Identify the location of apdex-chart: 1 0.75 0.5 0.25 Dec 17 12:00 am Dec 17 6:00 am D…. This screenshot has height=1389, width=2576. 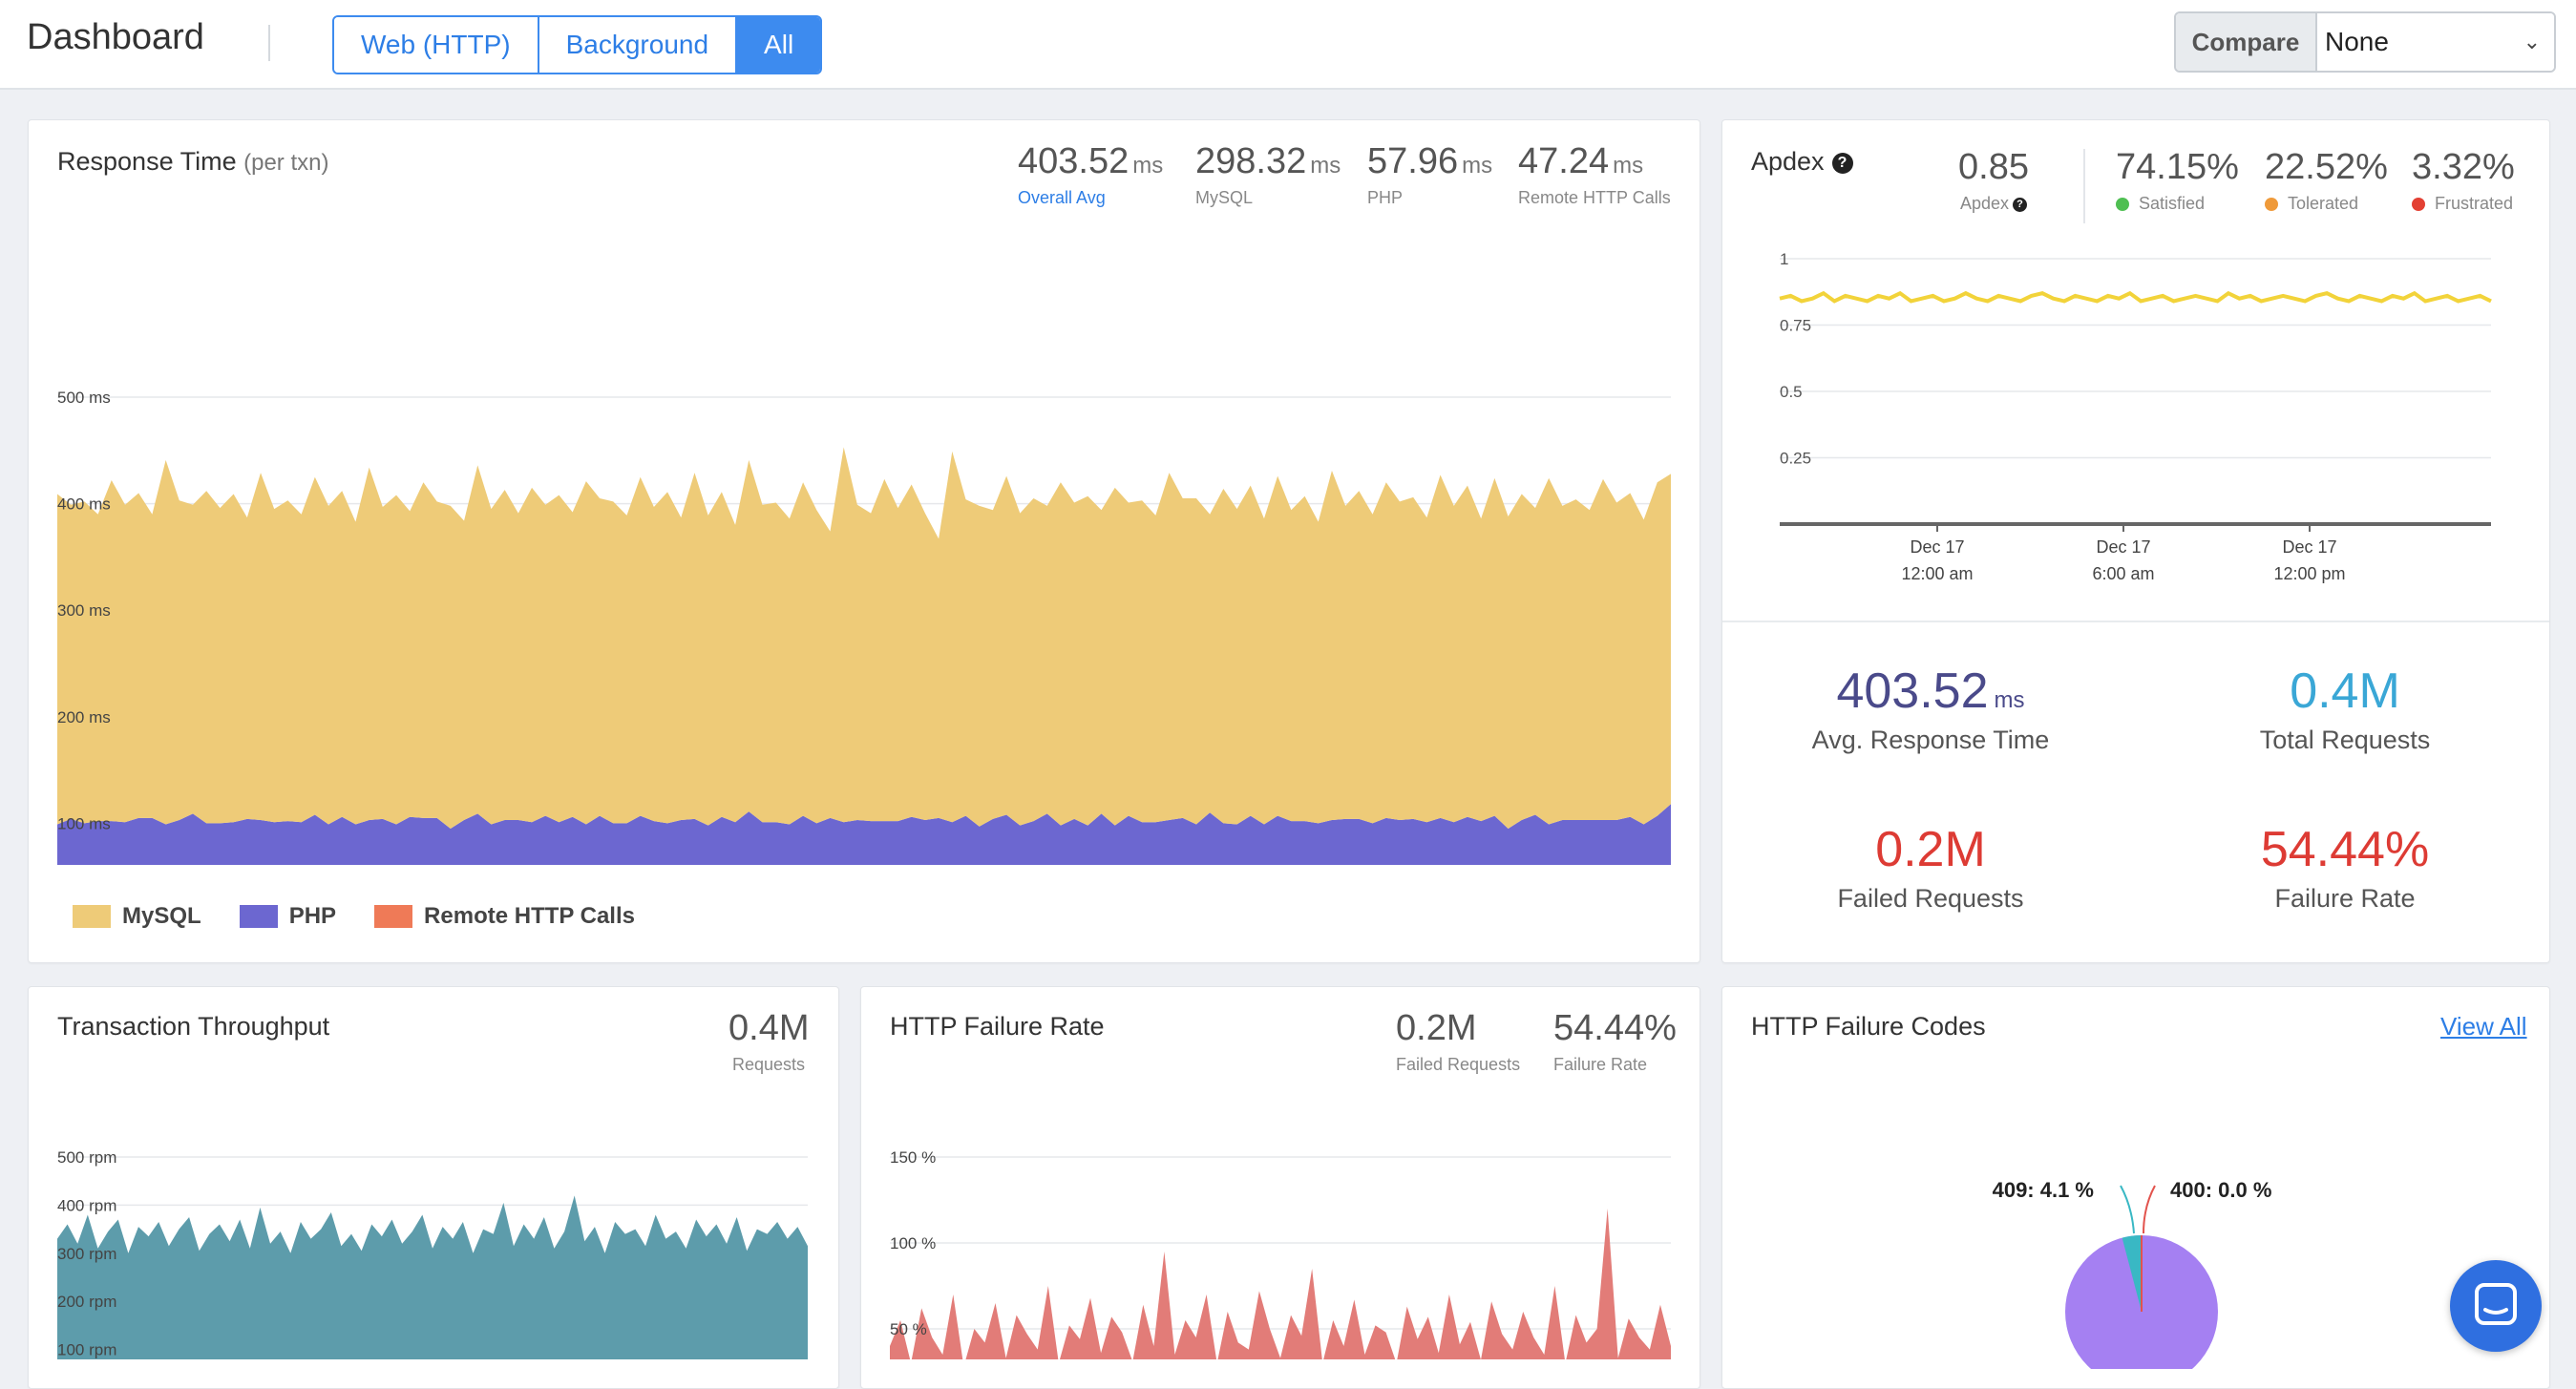
(2135, 435).